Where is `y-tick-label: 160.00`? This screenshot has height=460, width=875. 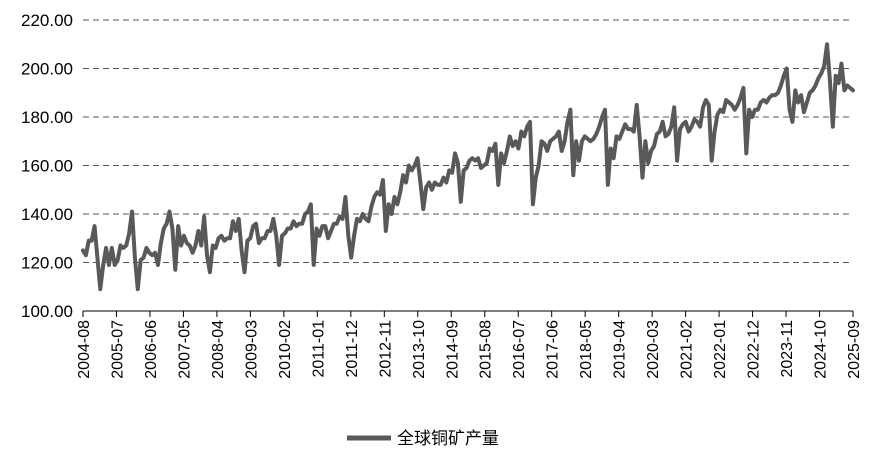 y-tick-label: 160.00 is located at coordinates (47, 166).